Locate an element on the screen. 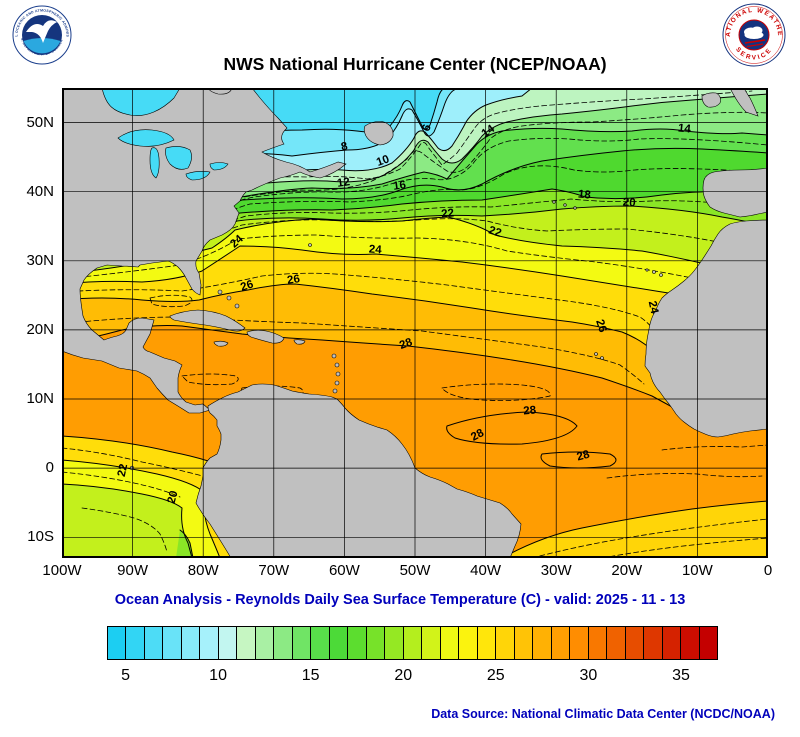 This screenshot has height=737, width=800. lake-ontario is located at coordinates (219, 166).